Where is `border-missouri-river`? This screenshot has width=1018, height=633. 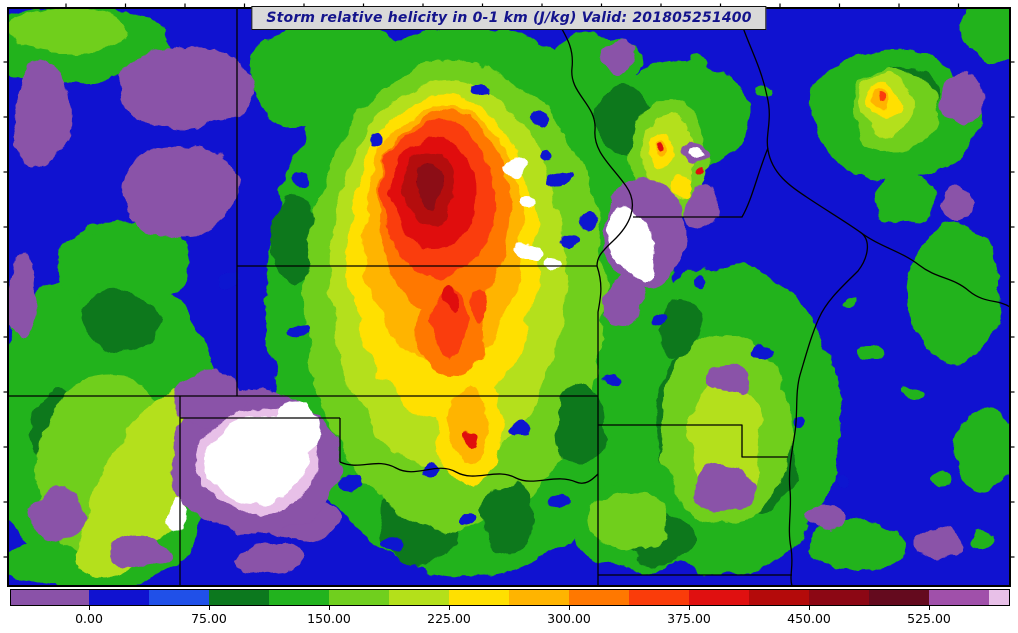 border-missouri-river is located at coordinates (592, 202).